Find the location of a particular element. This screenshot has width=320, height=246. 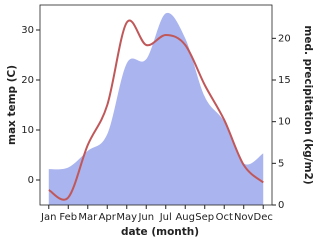

x-tick-label: Apr is located at coordinates (108, 217).